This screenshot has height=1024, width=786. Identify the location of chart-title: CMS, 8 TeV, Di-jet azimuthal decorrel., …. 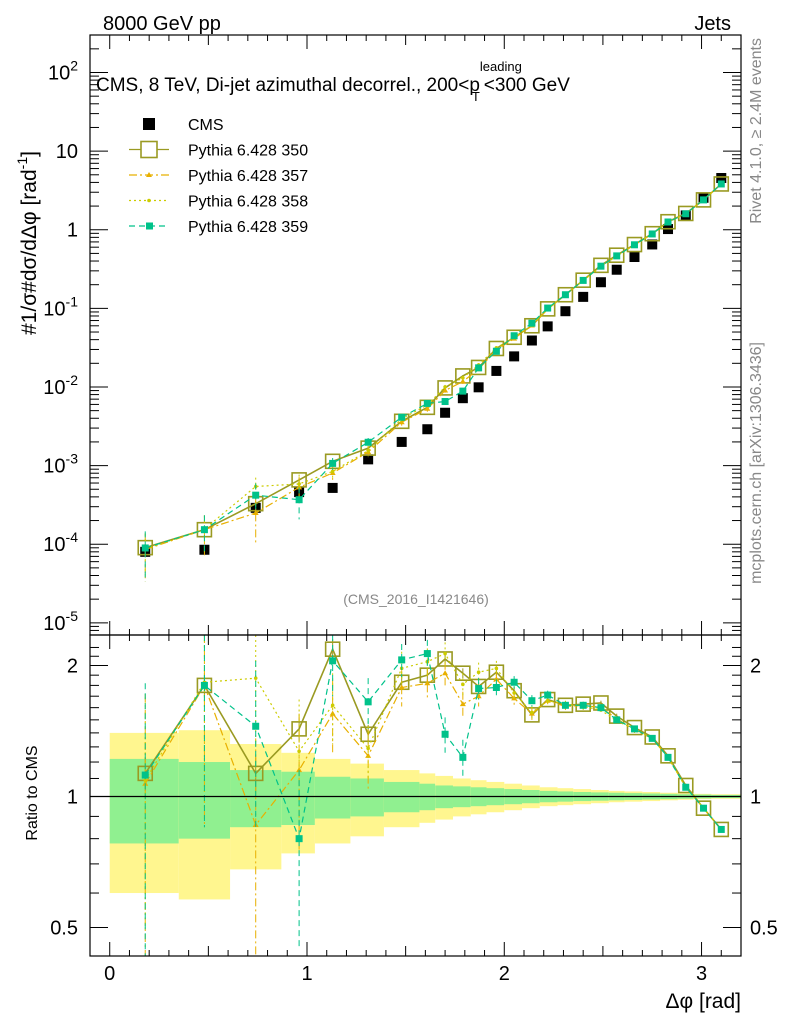
(333, 81).